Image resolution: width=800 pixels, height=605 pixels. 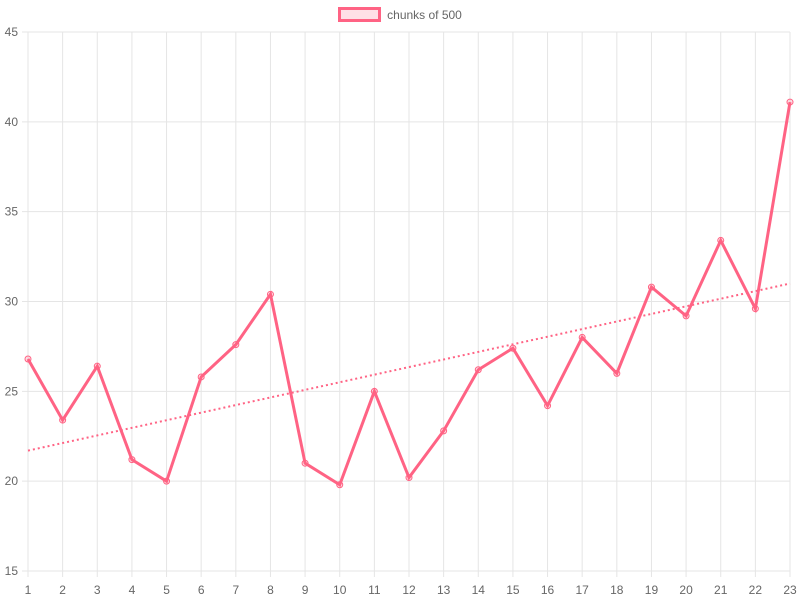 What do you see at coordinates (756, 590) in the screenshot?
I see `x-tick-label: 22` at bounding box center [756, 590].